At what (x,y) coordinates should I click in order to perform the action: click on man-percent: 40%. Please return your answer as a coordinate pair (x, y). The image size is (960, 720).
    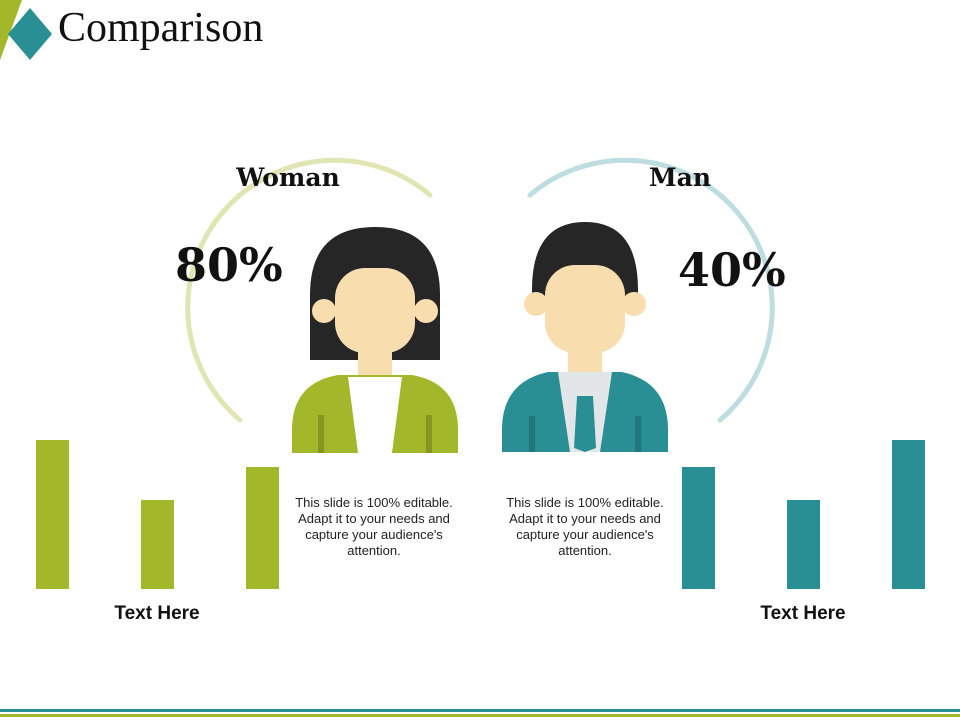
    Looking at the image, I should click on (732, 270).